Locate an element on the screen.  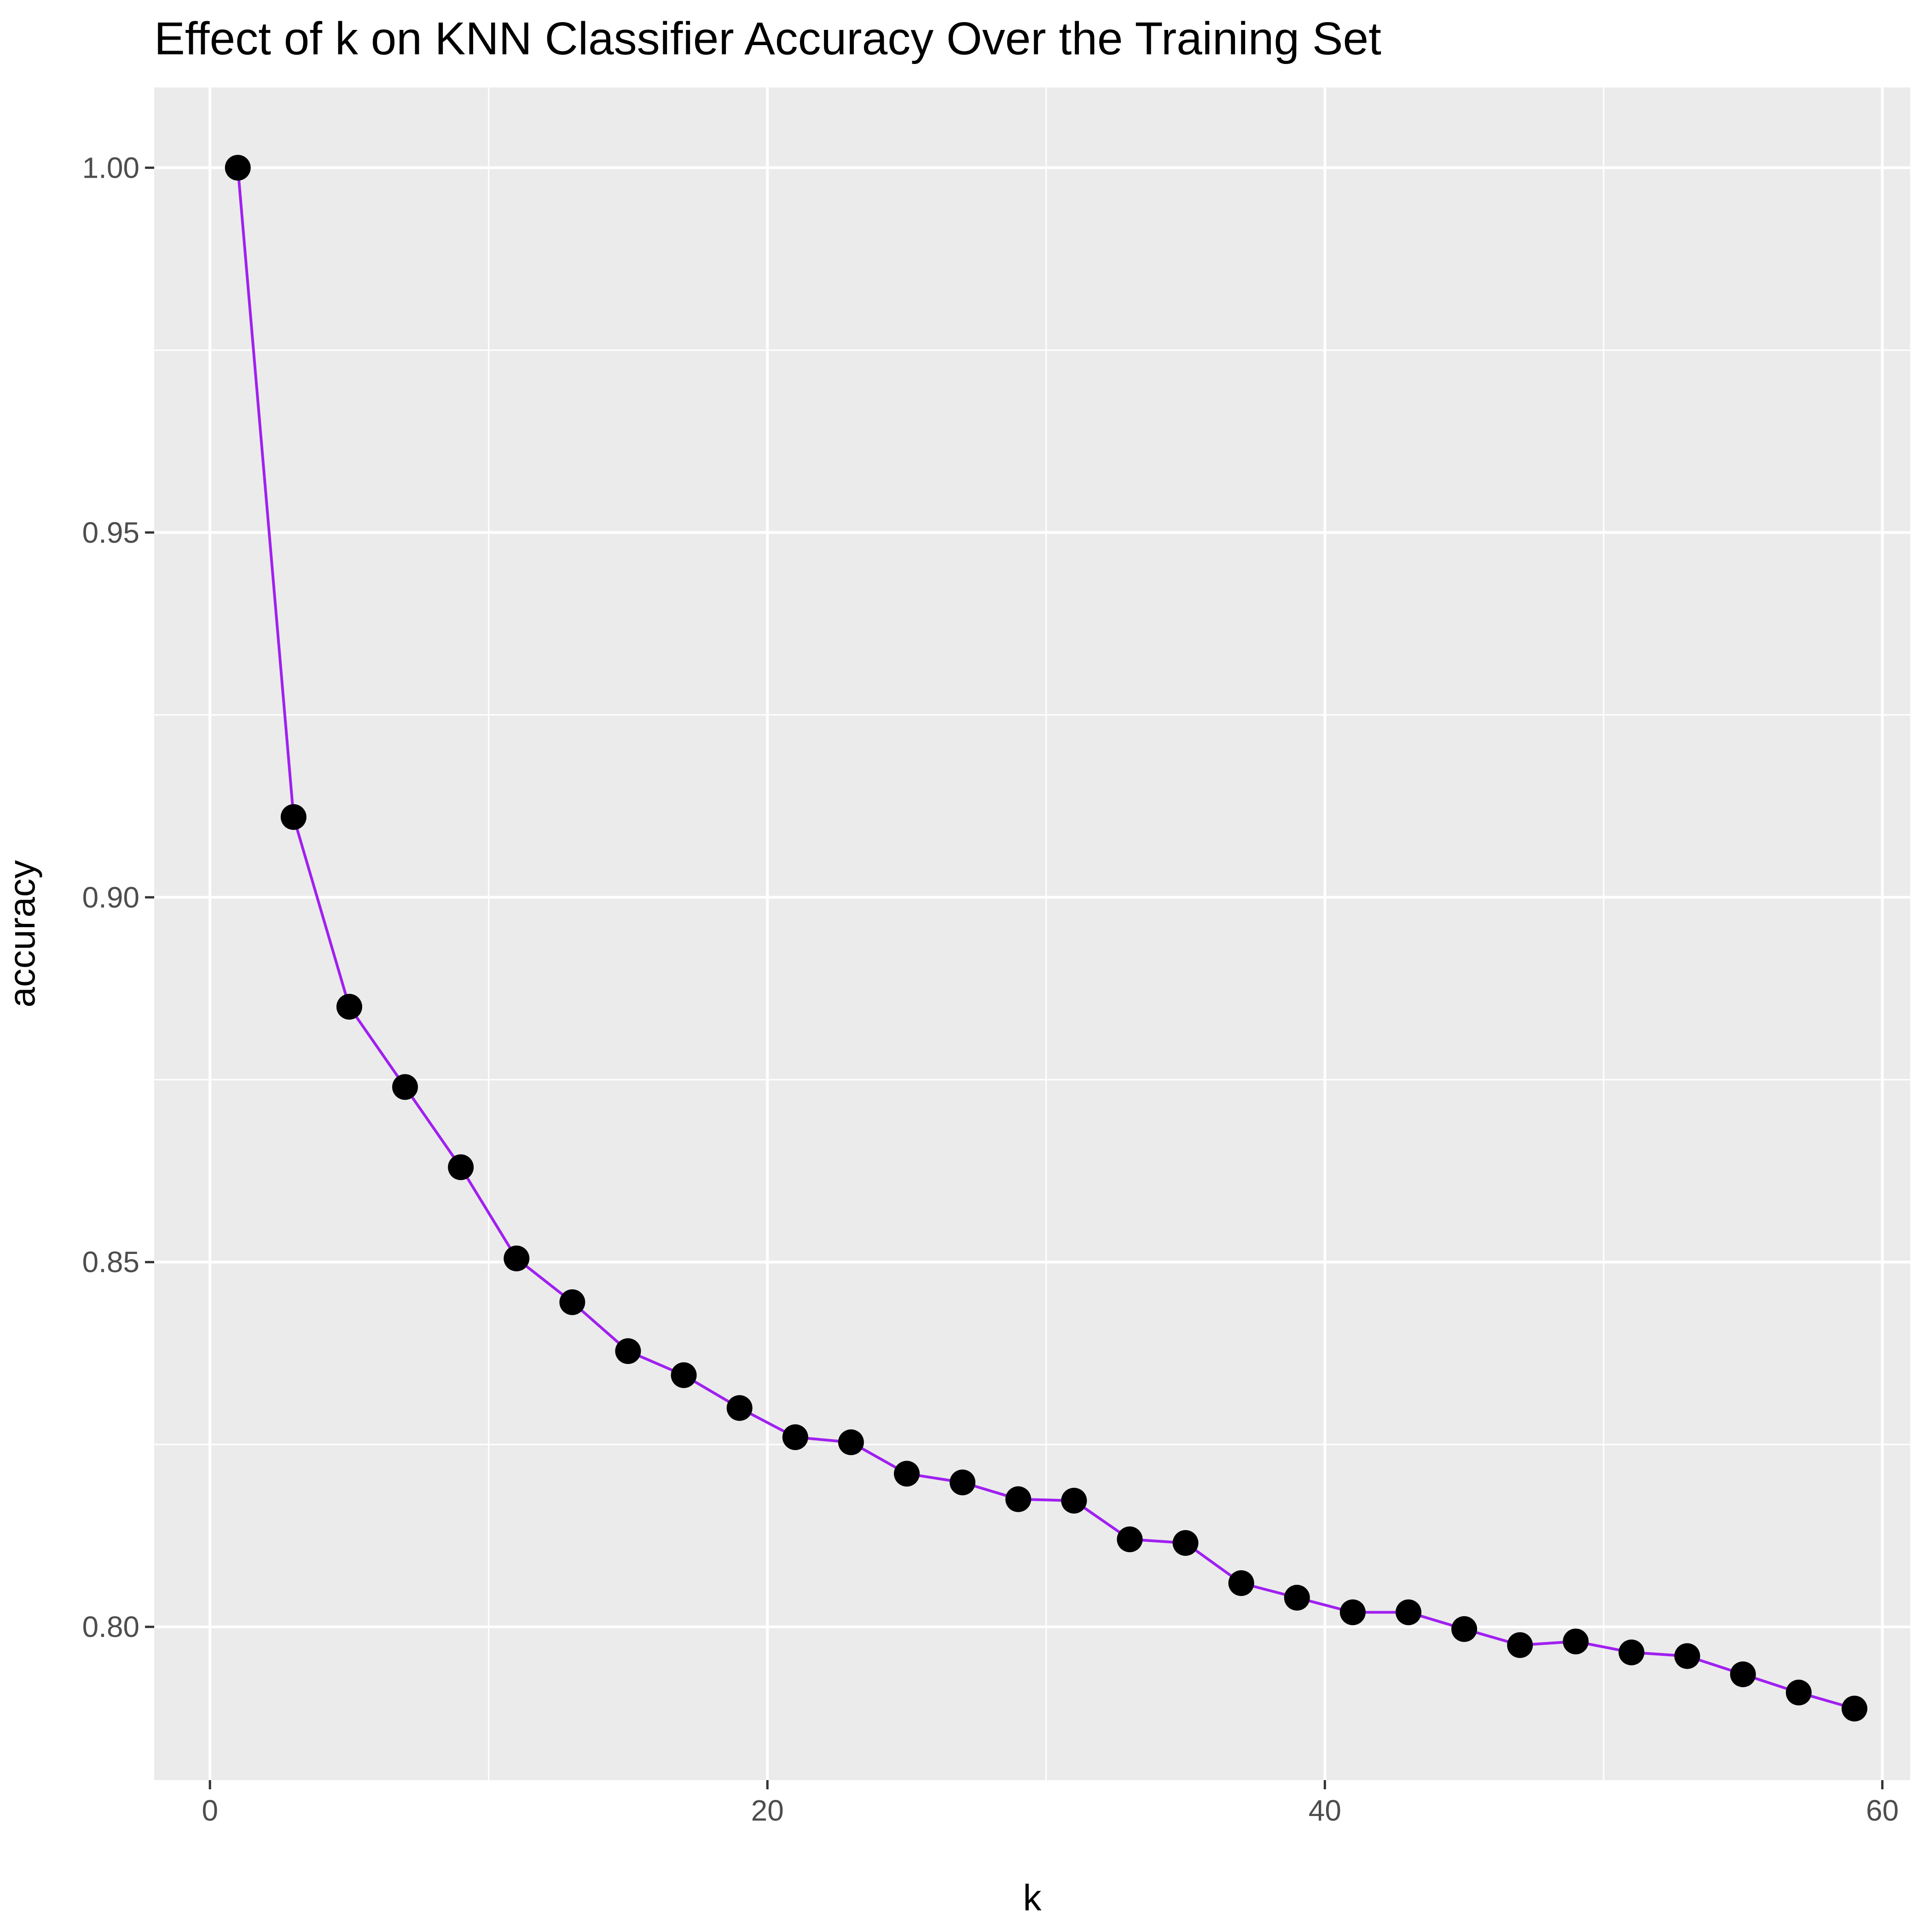
x-tick-label: 40 is located at coordinates (1325, 1810).